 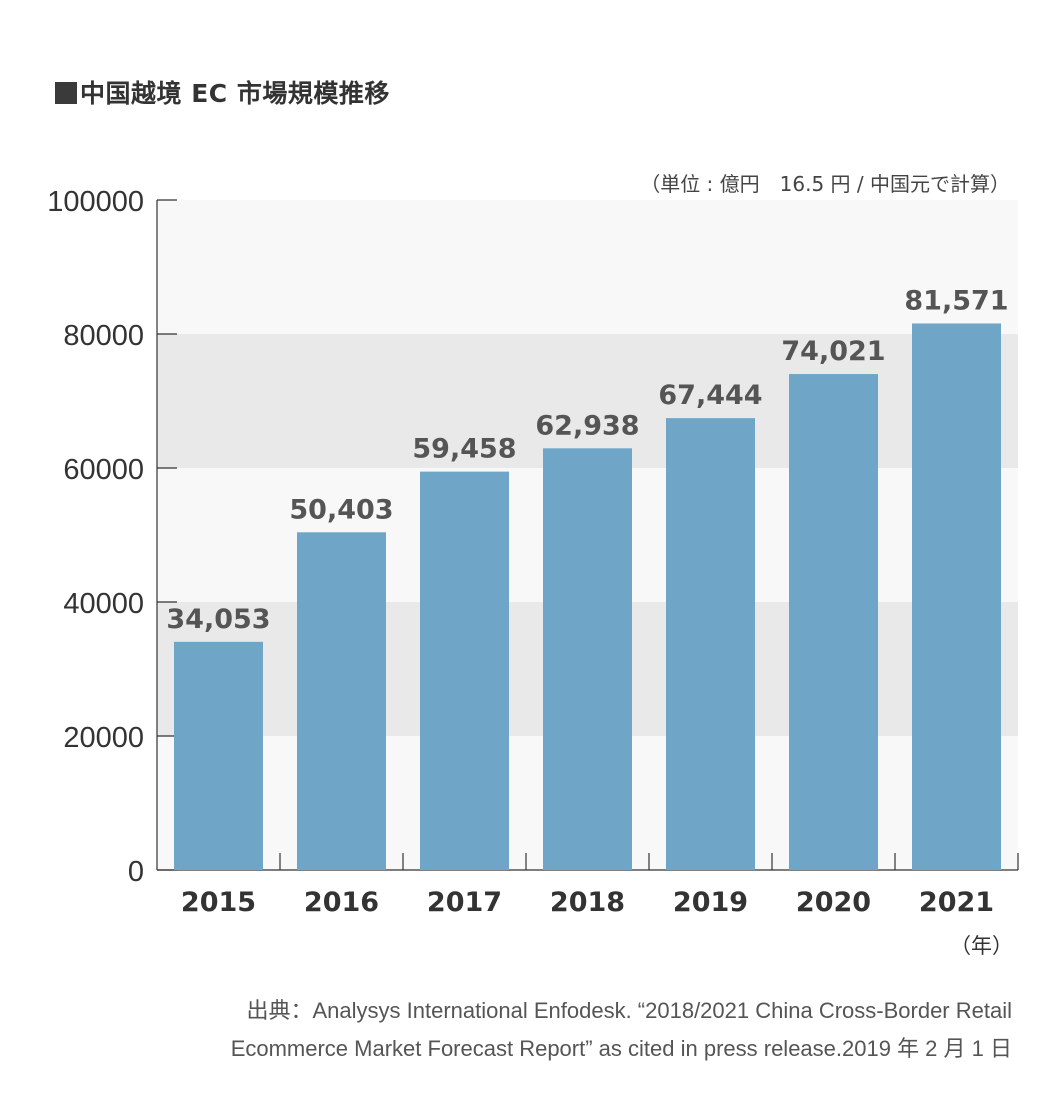 What do you see at coordinates (235, 93) in the screenshot?
I see `chart-title-text: 中国越境 EC 市場規模推移` at bounding box center [235, 93].